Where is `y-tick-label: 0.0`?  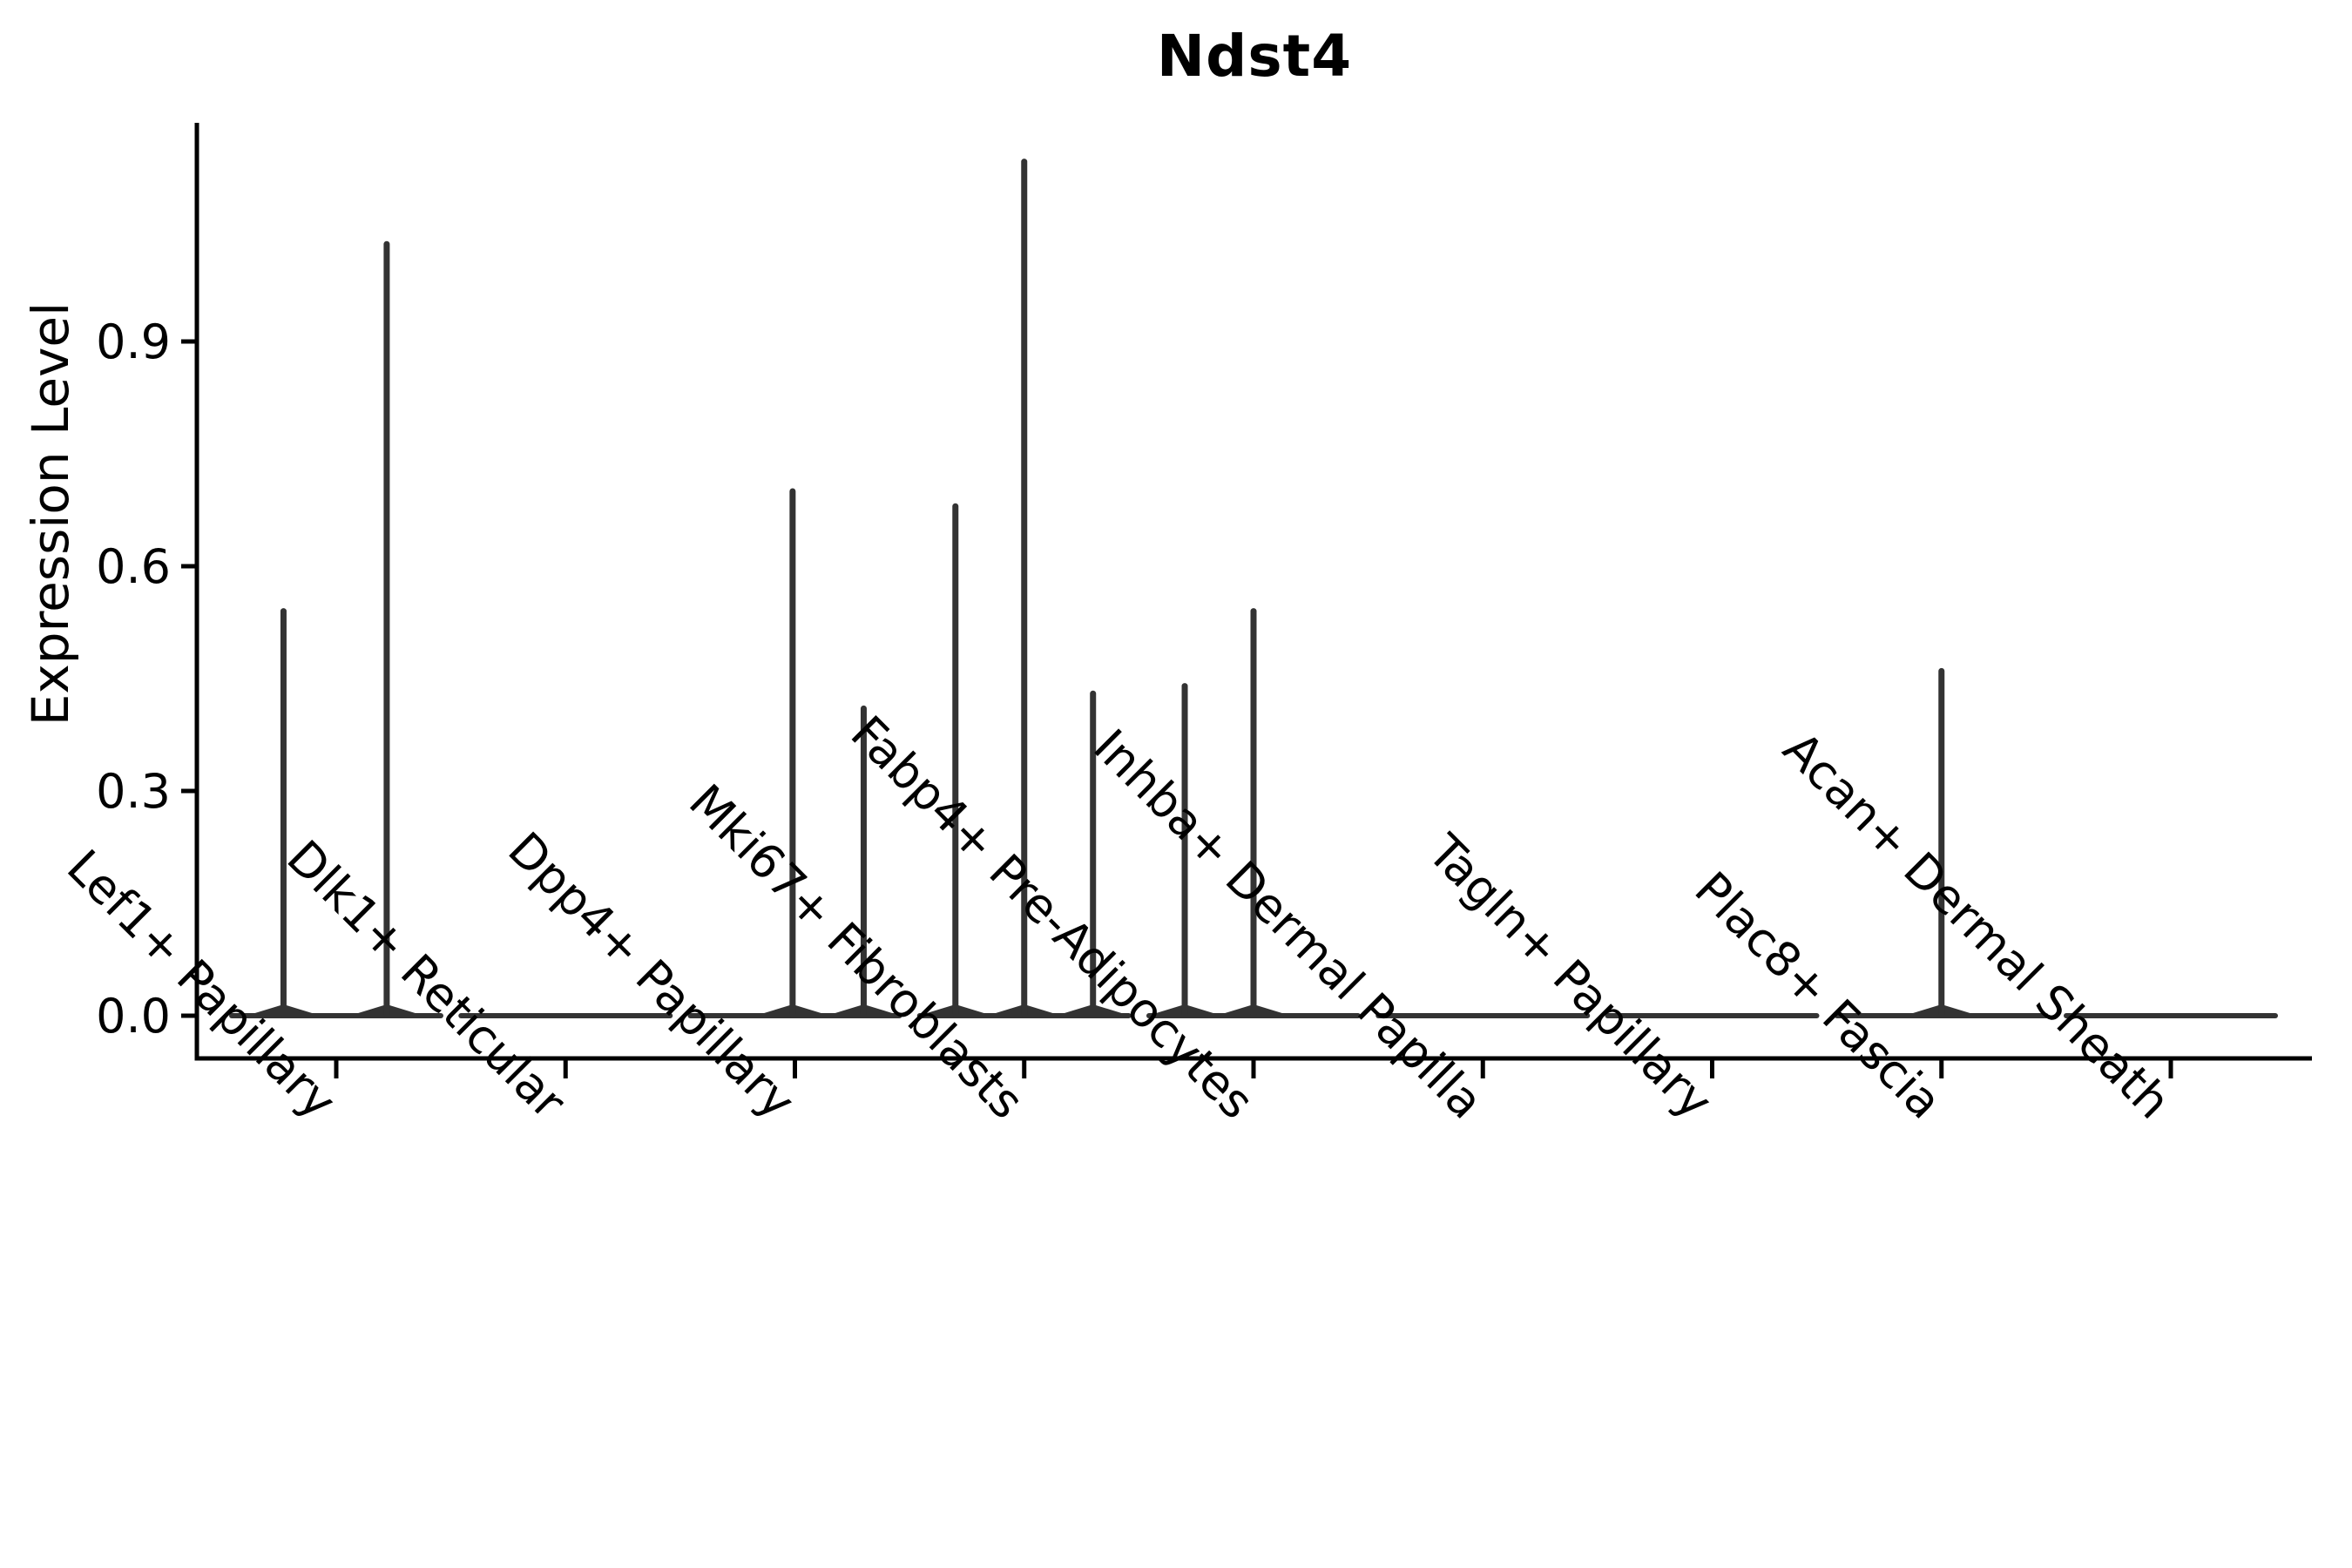
y-tick-label: 0.0 is located at coordinates (134, 1016).